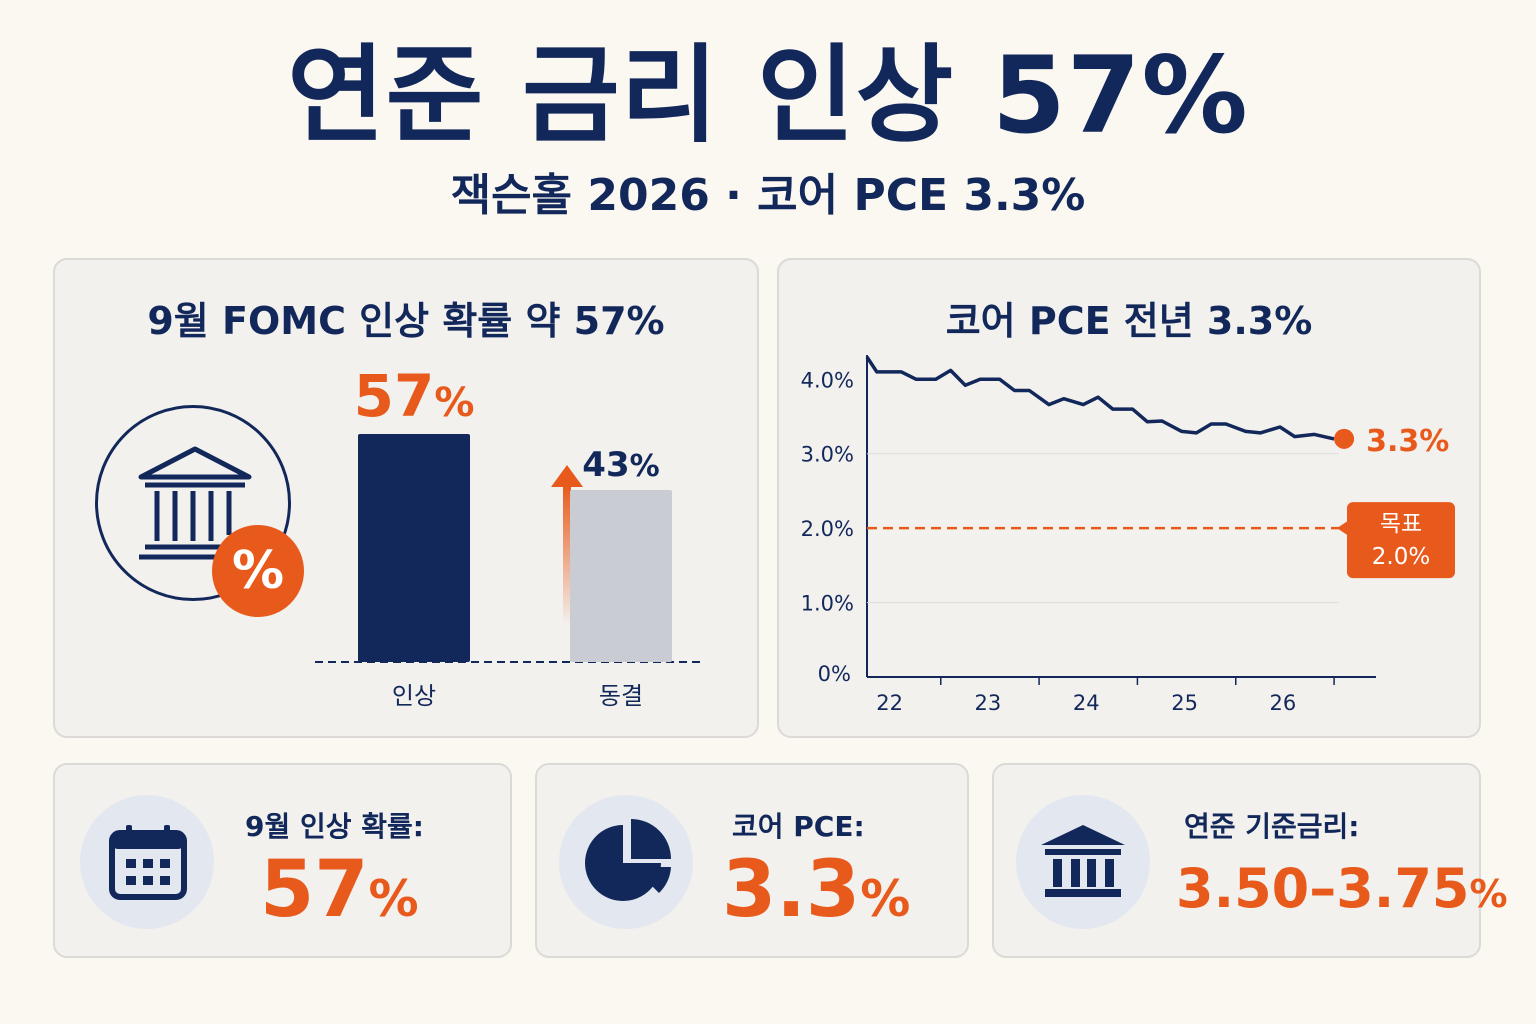 This screenshot has height=1024, width=1536. Describe the element at coordinates (1323, 888) in the screenshot. I see `stat-number: 3.50–3.75` at that location.